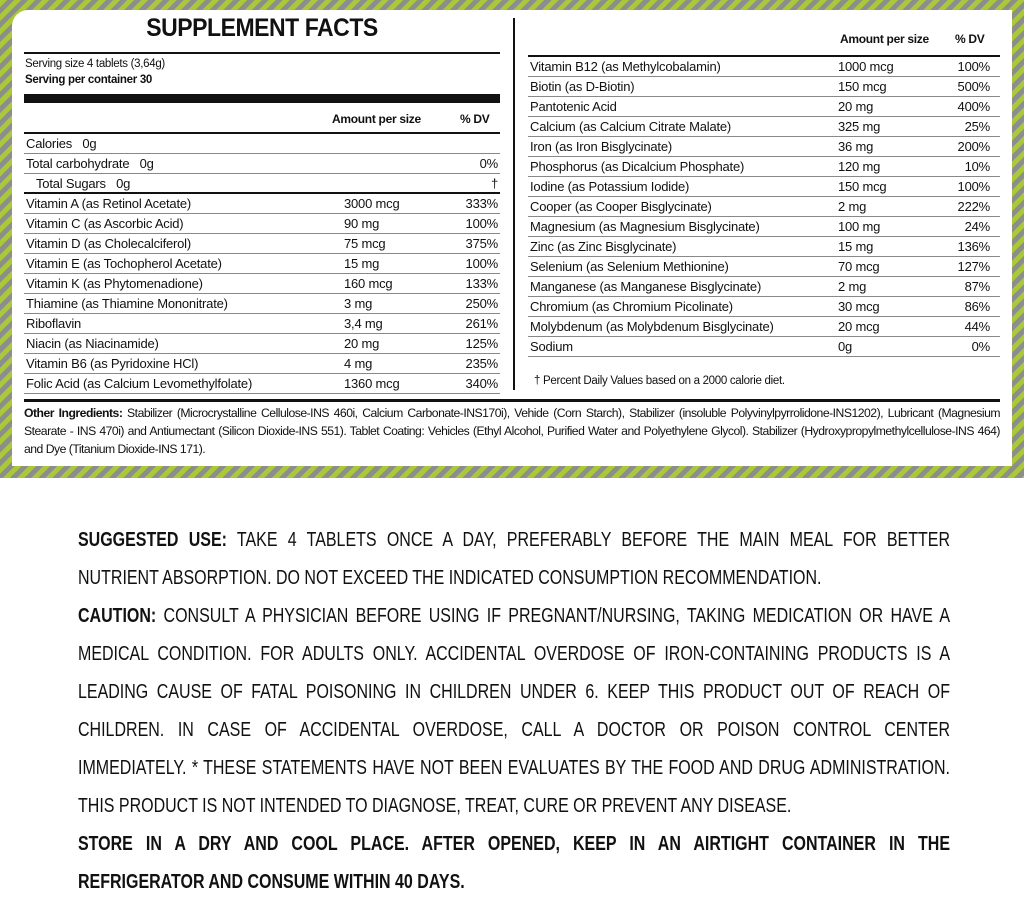 This screenshot has width=1024, height=901. Describe the element at coordinates (372, 203) in the screenshot. I see `nutrient-amount: 3000 mcg` at that location.